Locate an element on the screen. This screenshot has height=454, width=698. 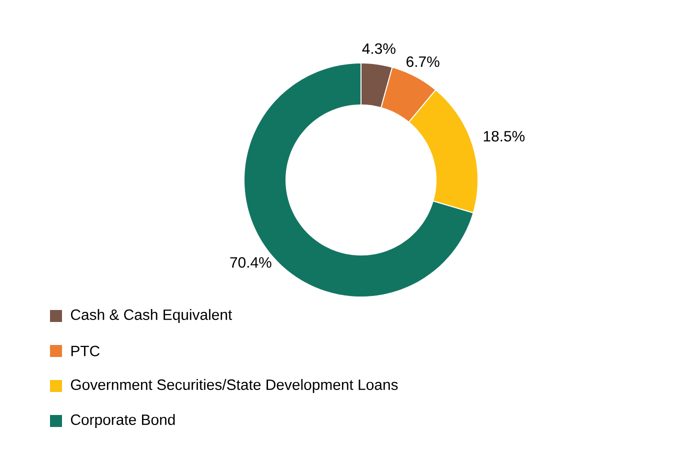
data-label: 4.3% is located at coordinates (379, 48).